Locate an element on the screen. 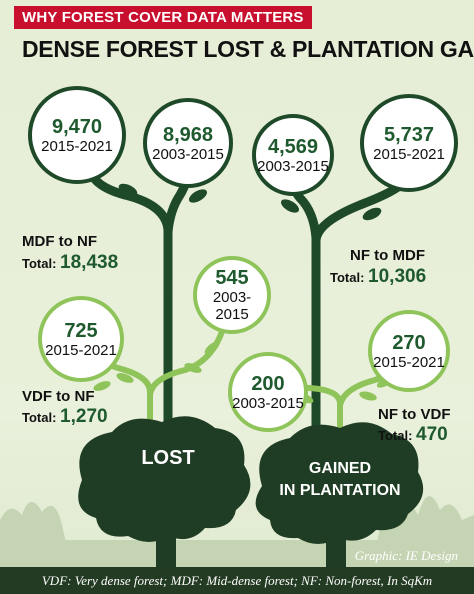 This screenshot has width=474, height=594. lost-tree-crown is located at coordinates (164, 491).